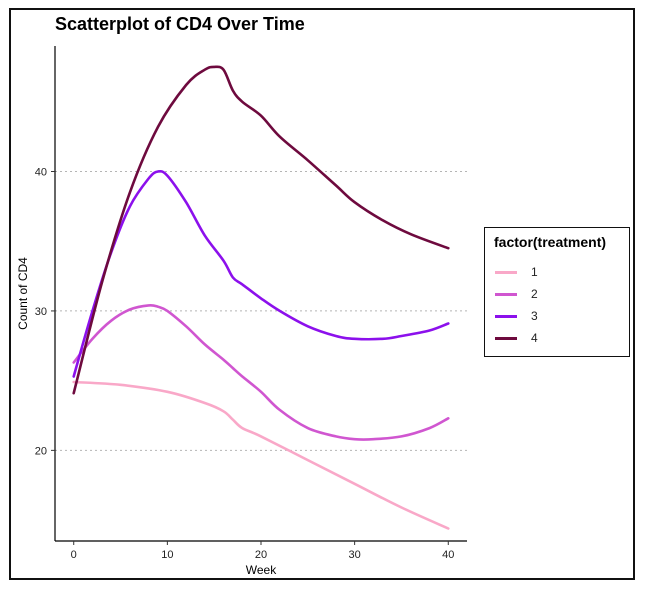 The width and height of the screenshot is (645, 589). Describe the element at coordinates (261, 570) in the screenshot. I see `x-axis-title: Week` at that location.